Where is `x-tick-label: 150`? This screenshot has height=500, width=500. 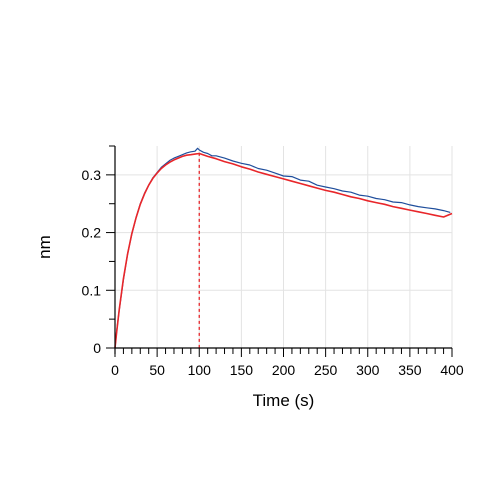 x-tick-label: 150 is located at coordinates (242, 370).